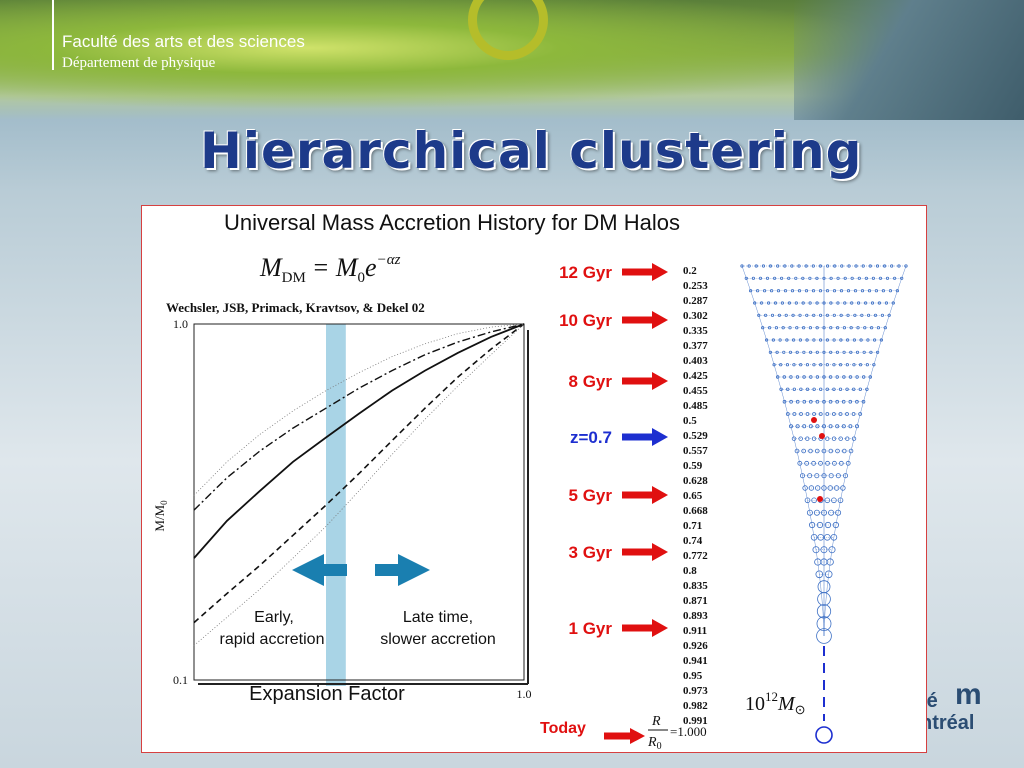 The height and width of the screenshot is (768, 1024). Describe the element at coordinates (330, 269) in the screenshot. I see `equation: MDM = M0e−αz` at that location.